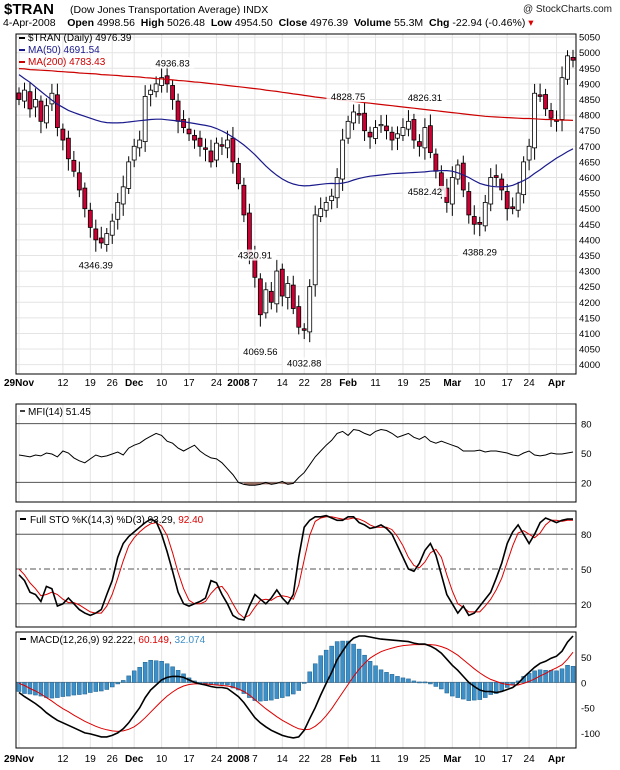 The width and height of the screenshot is (620, 770). What do you see at coordinates (425, 192) in the screenshot?
I see `price-annotation: 4582.42` at bounding box center [425, 192].